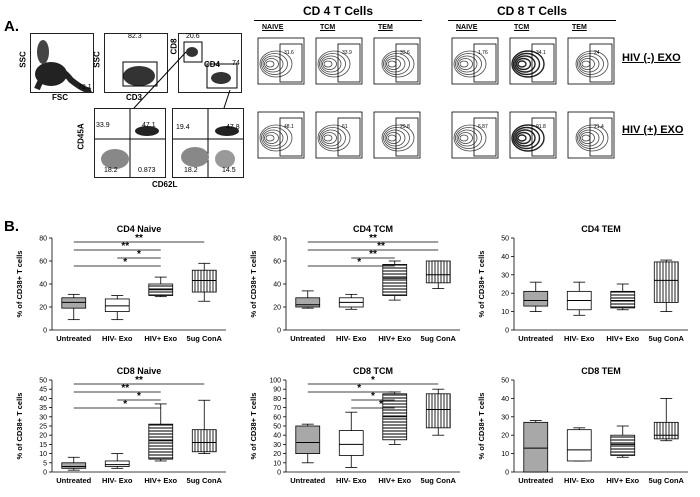 This screenshot has width=700, height=497. I want to click on cd4-subset-label-naive: NAIVE, so click(273, 27).